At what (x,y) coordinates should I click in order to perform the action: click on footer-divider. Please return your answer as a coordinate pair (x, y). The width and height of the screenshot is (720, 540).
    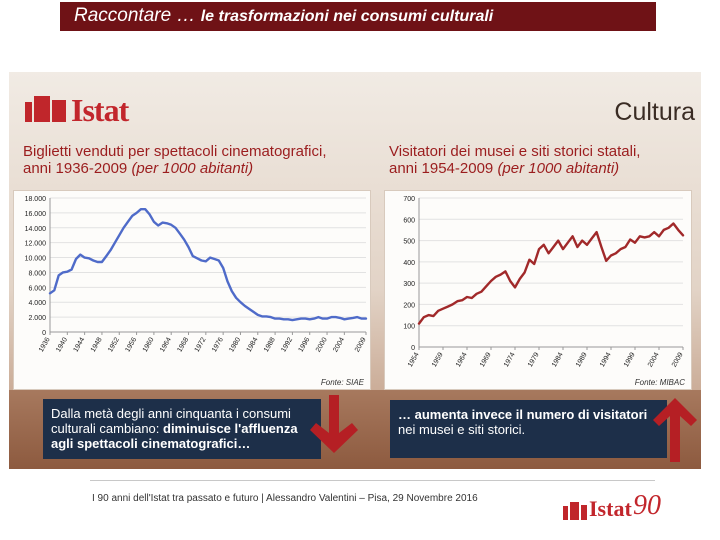
    Looking at the image, I should click on (372, 480).